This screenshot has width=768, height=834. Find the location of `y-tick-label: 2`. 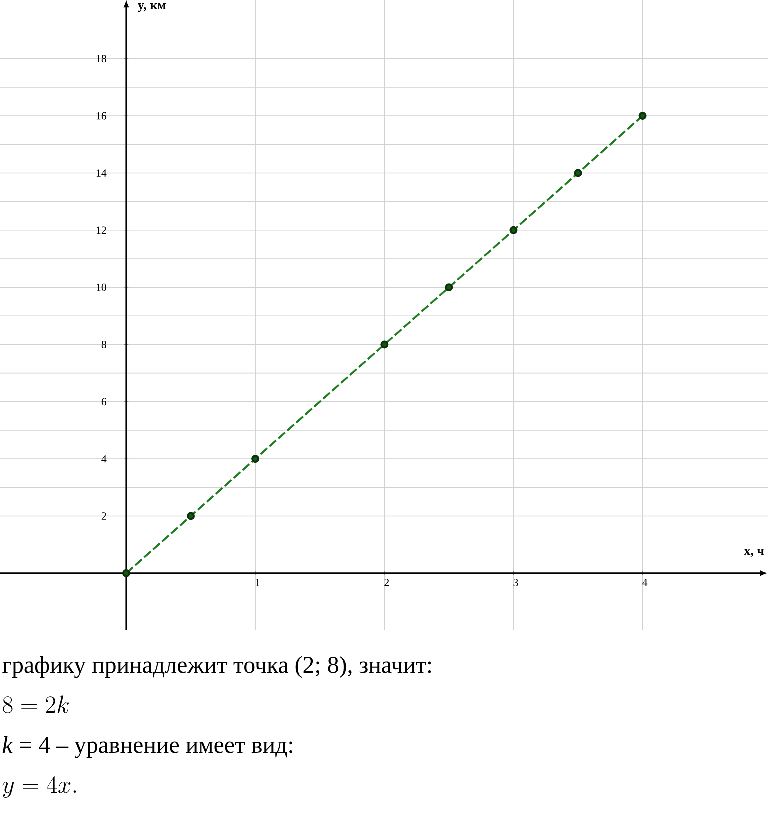

y-tick-label: 2 is located at coordinates (104, 516).